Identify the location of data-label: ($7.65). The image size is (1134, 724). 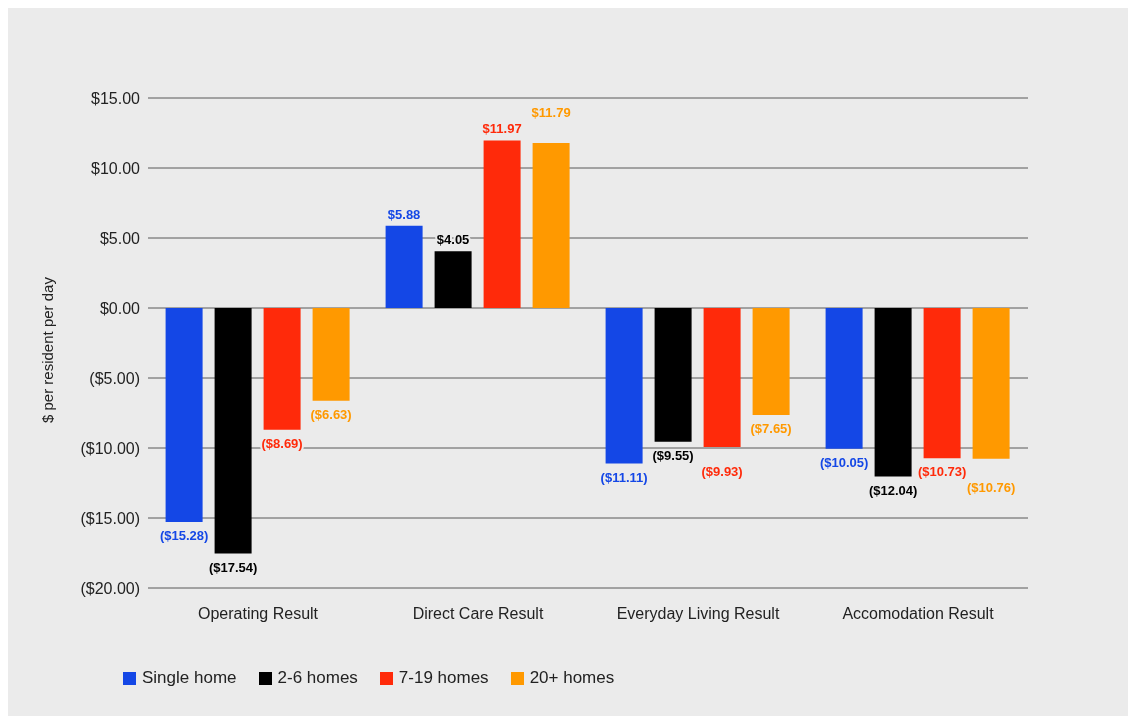
(771, 429).